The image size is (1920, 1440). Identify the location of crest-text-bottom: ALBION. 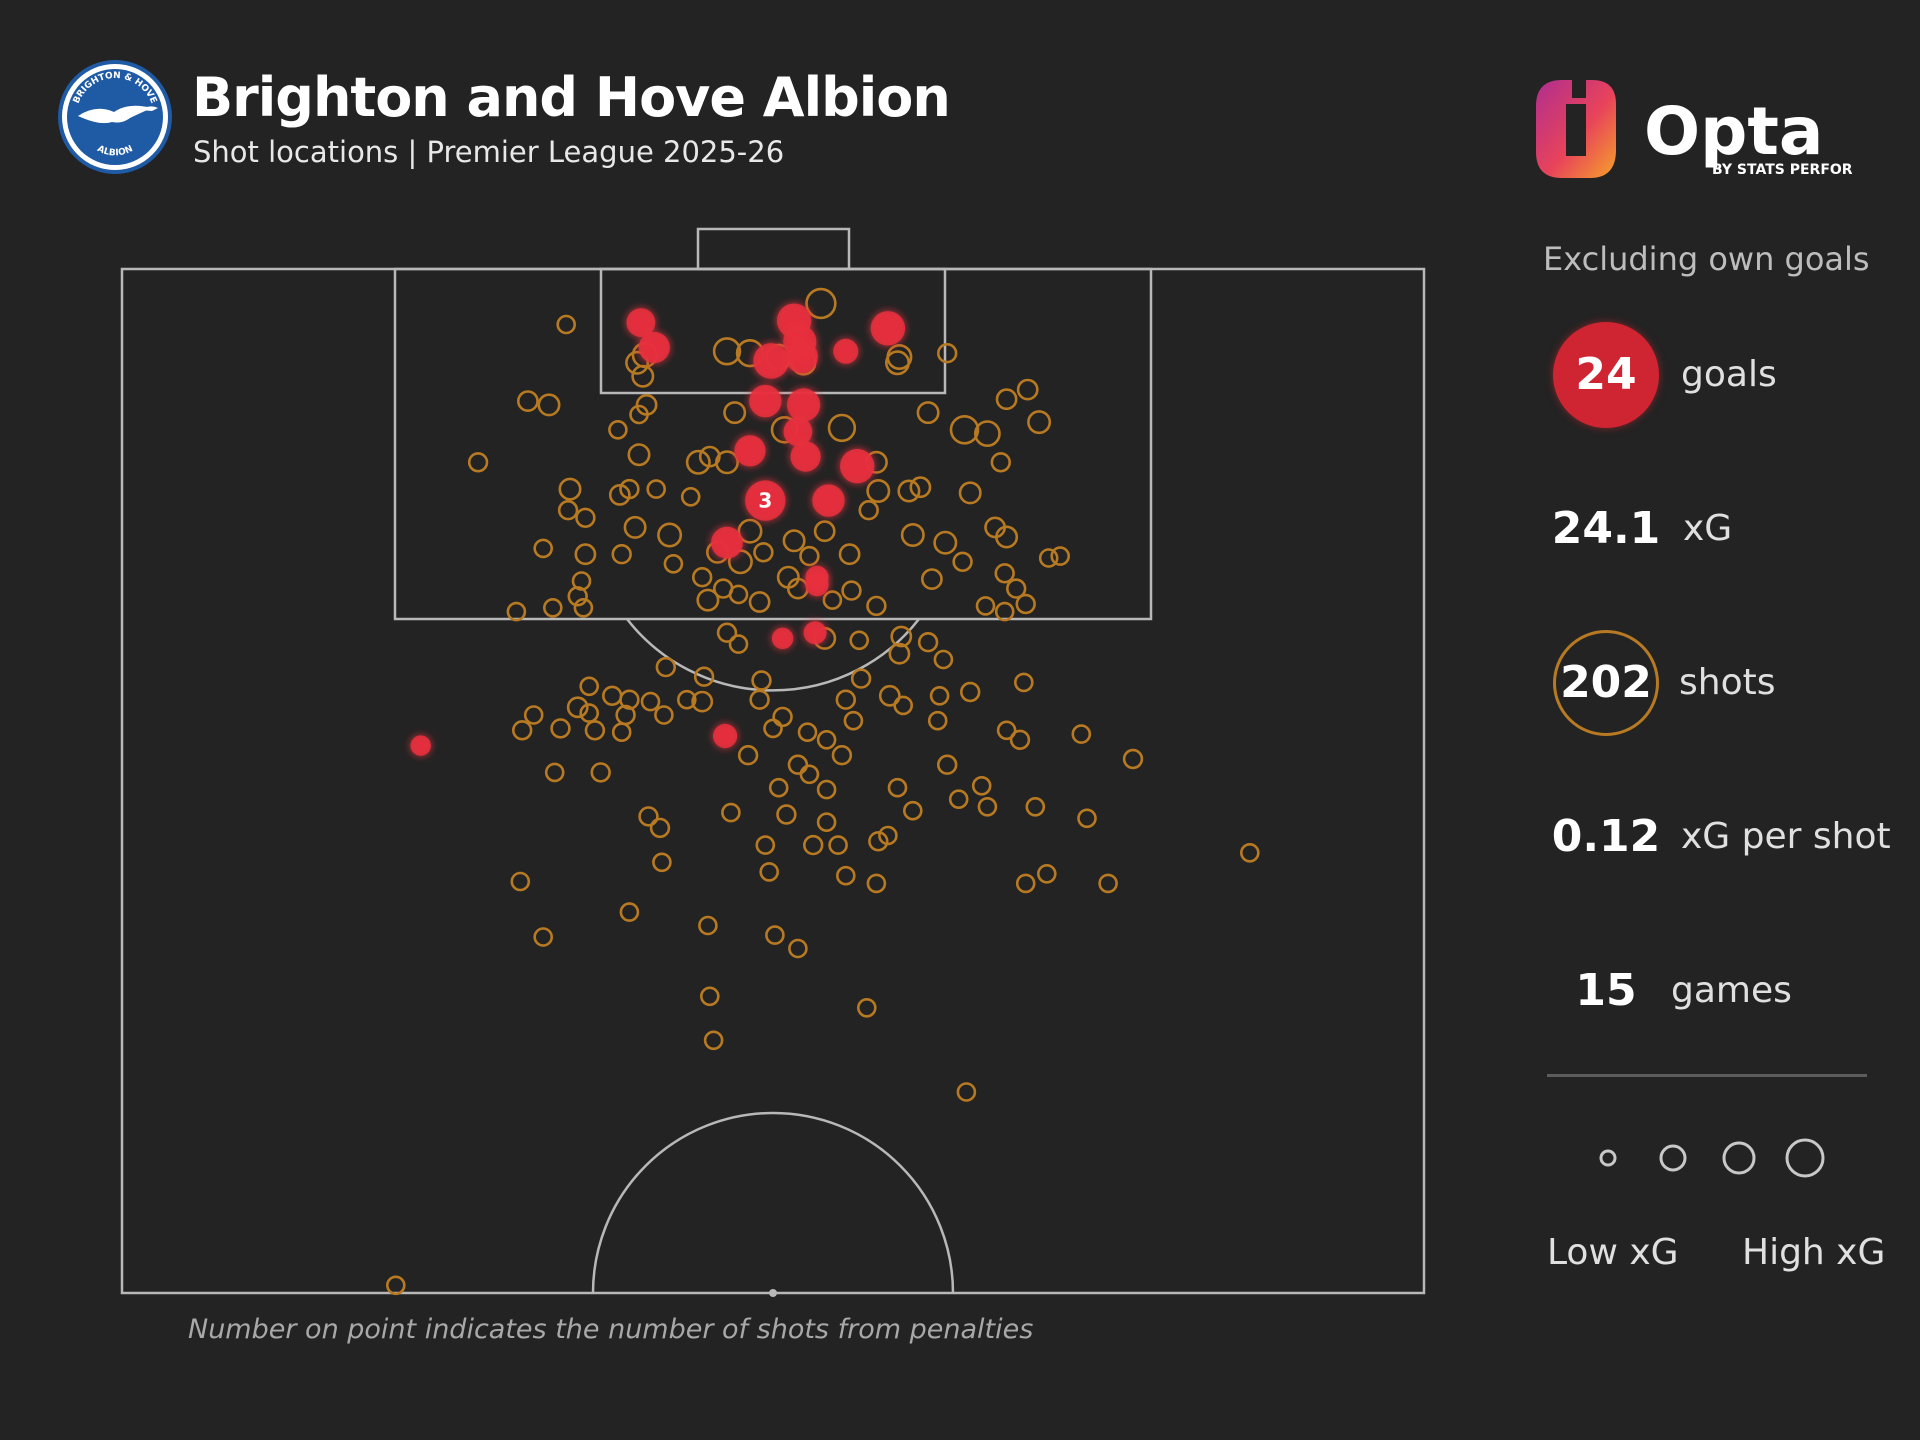
(114, 151).